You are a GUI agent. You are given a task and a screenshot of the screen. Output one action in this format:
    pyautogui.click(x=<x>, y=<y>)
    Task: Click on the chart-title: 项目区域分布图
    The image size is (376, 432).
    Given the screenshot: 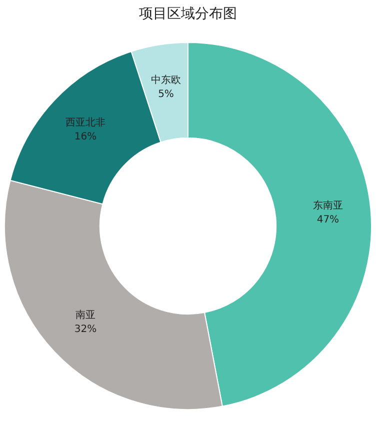 What is the action you would take?
    pyautogui.click(x=188, y=14)
    